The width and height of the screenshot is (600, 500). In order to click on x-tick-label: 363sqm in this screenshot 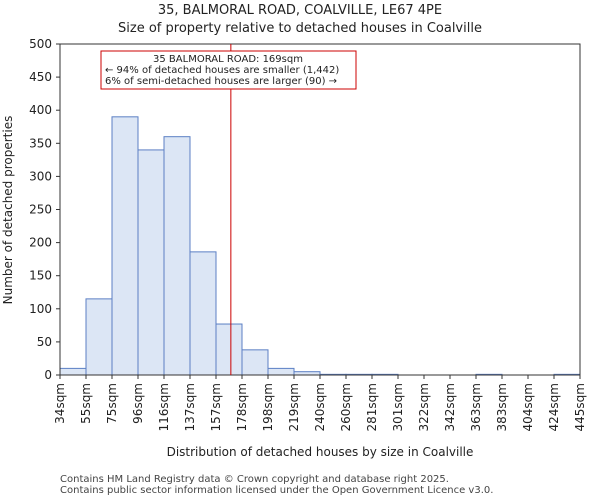, I will do `click(476, 407)`.